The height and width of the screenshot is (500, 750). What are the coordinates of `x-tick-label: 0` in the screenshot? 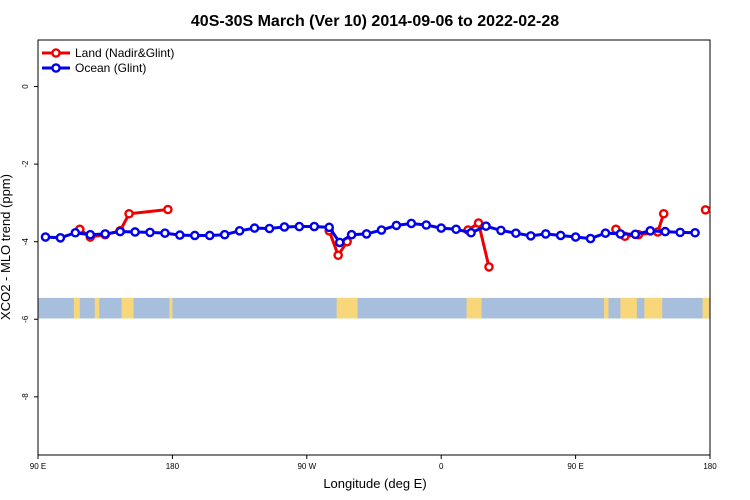 It's located at (441, 466).